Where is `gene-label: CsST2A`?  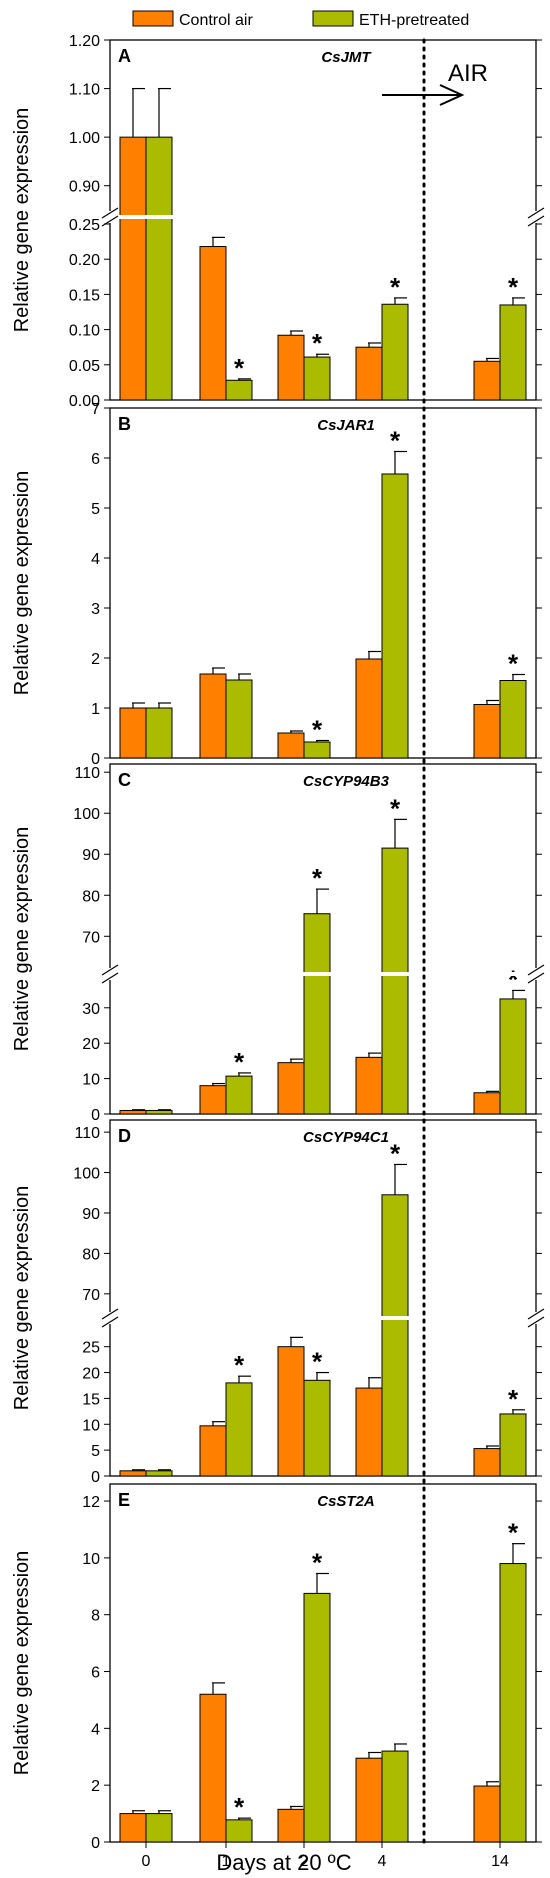
gene-label: CsST2A is located at coordinates (346, 1501).